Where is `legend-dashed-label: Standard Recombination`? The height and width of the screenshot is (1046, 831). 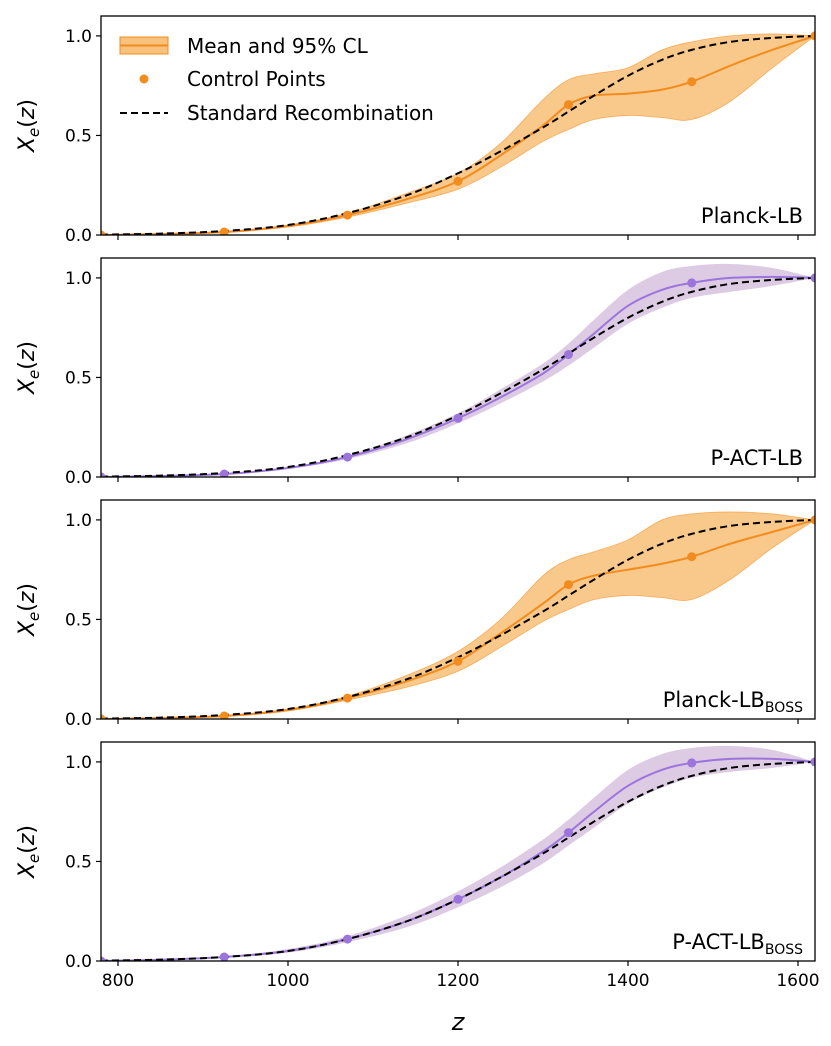
legend-dashed-label: Standard Recombination is located at coordinates (310, 113).